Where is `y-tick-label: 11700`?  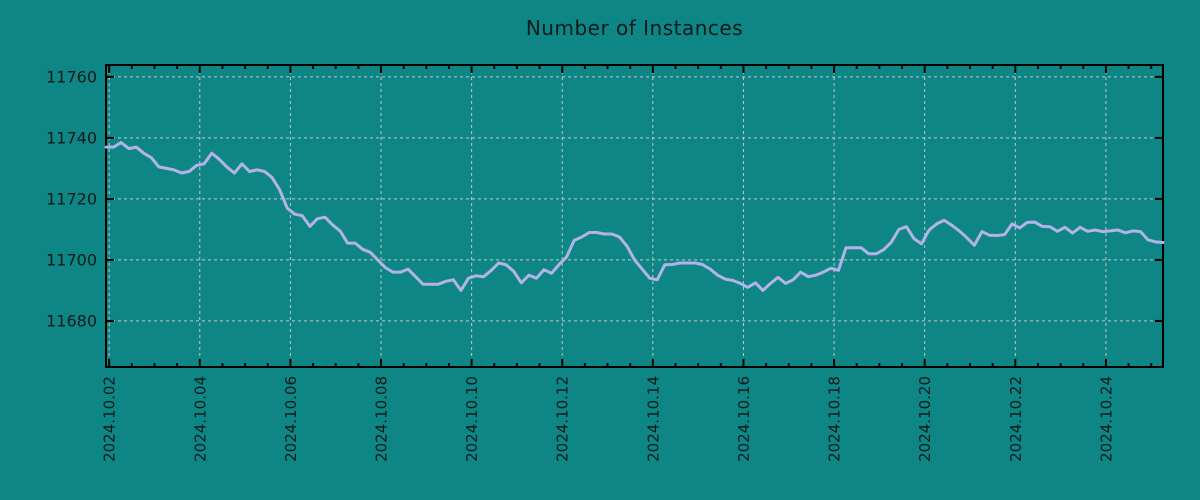 y-tick-label: 11700 is located at coordinates (71, 259).